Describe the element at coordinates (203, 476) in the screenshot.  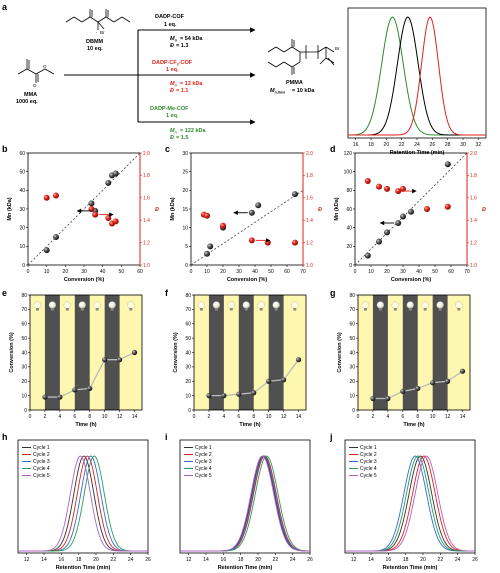
I see `legend-entry: Cycle 5` at that location.